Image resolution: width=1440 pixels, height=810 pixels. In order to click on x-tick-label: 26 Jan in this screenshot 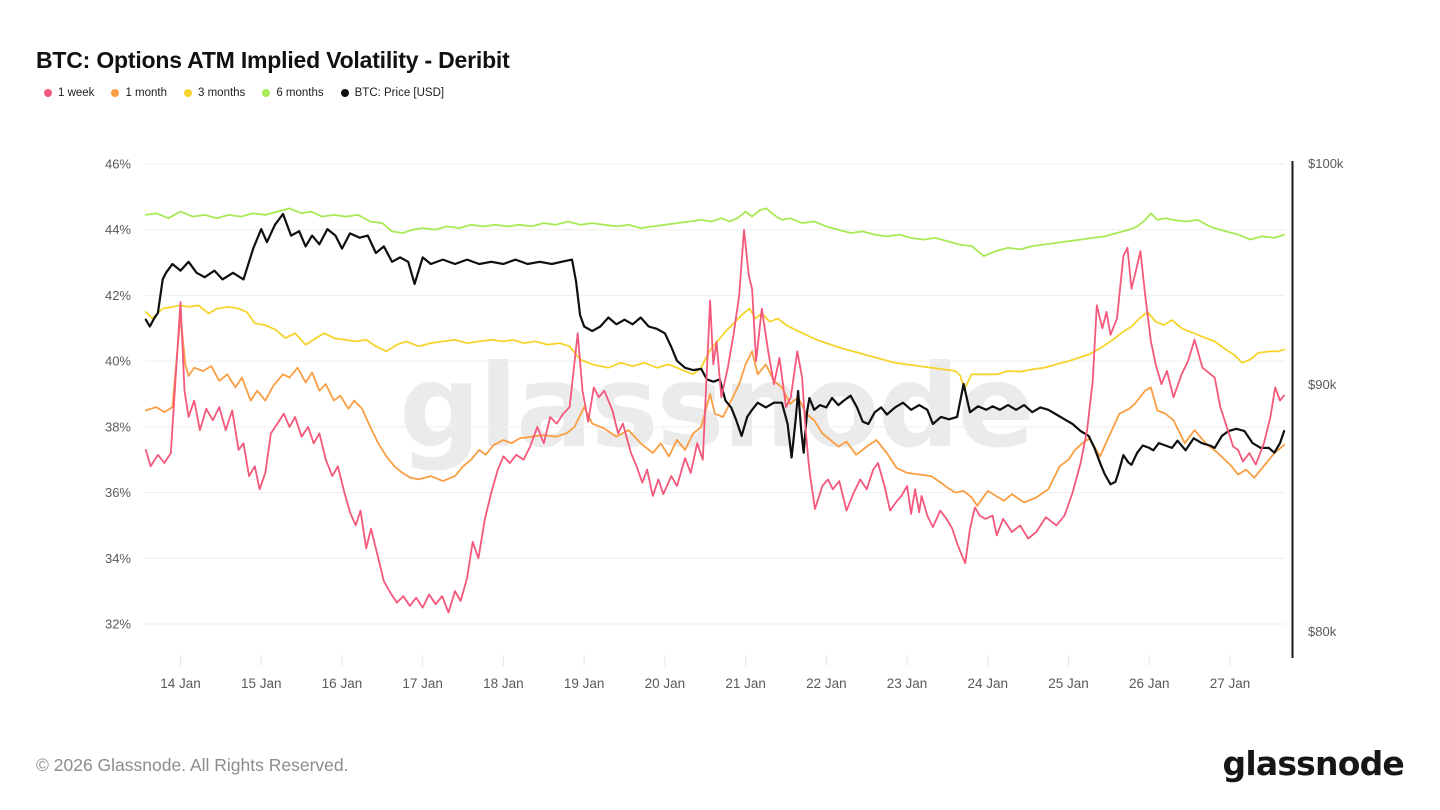, I will do `click(1149, 683)`.